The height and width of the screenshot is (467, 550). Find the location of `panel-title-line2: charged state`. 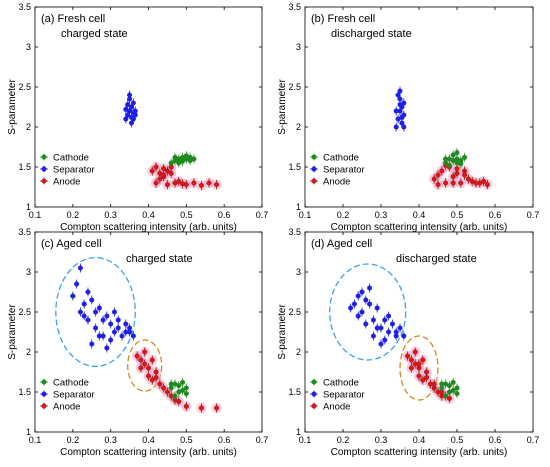

panel-title-line2: charged state is located at coordinates (159, 259).